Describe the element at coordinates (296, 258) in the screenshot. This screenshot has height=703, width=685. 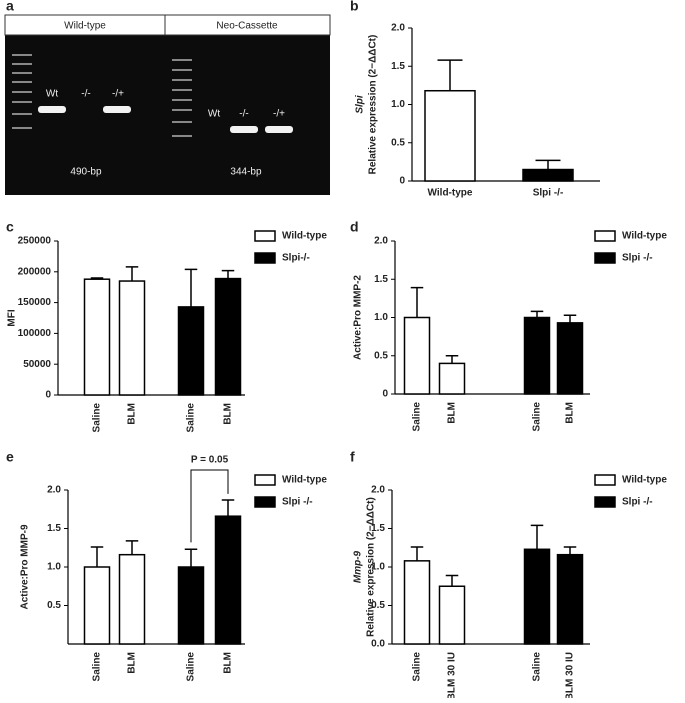
I see `legend-label: Slpi-/-` at that location.